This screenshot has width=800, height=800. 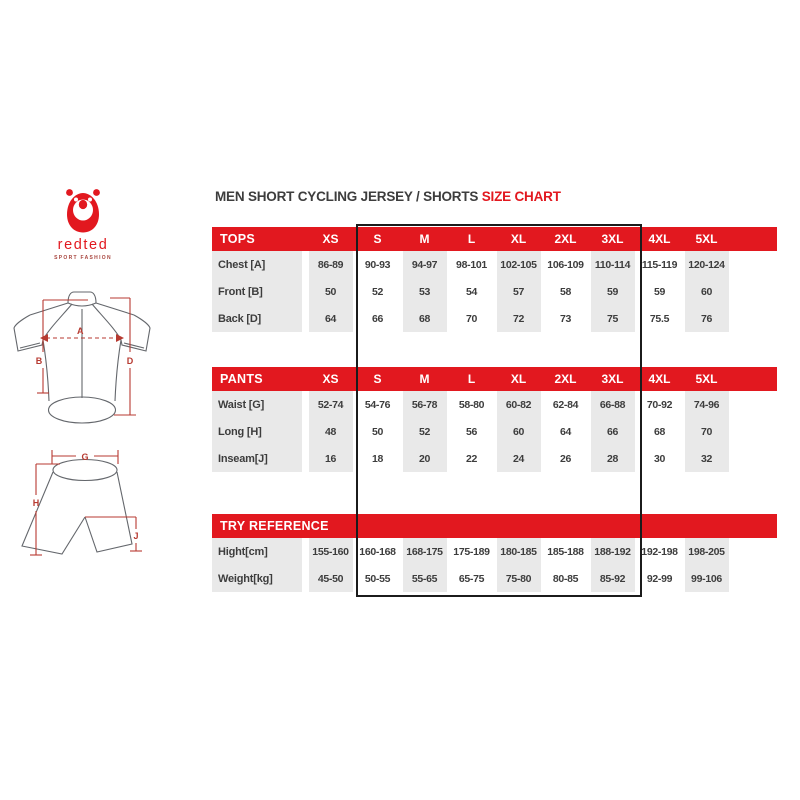 What do you see at coordinates (612, 458) in the screenshot?
I see `value-text: 28` at bounding box center [612, 458].